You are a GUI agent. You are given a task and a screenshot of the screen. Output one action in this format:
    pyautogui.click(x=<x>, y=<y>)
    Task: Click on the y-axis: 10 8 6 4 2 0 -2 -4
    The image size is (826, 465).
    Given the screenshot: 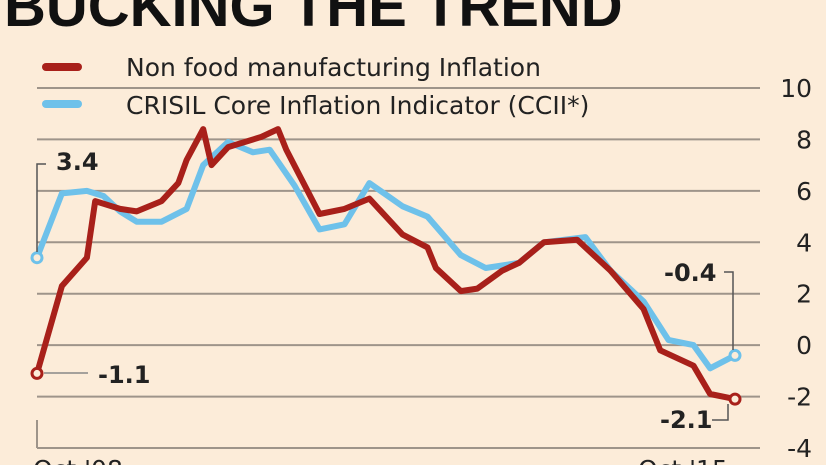 What is the action you would take?
    pyautogui.click(x=796, y=268)
    